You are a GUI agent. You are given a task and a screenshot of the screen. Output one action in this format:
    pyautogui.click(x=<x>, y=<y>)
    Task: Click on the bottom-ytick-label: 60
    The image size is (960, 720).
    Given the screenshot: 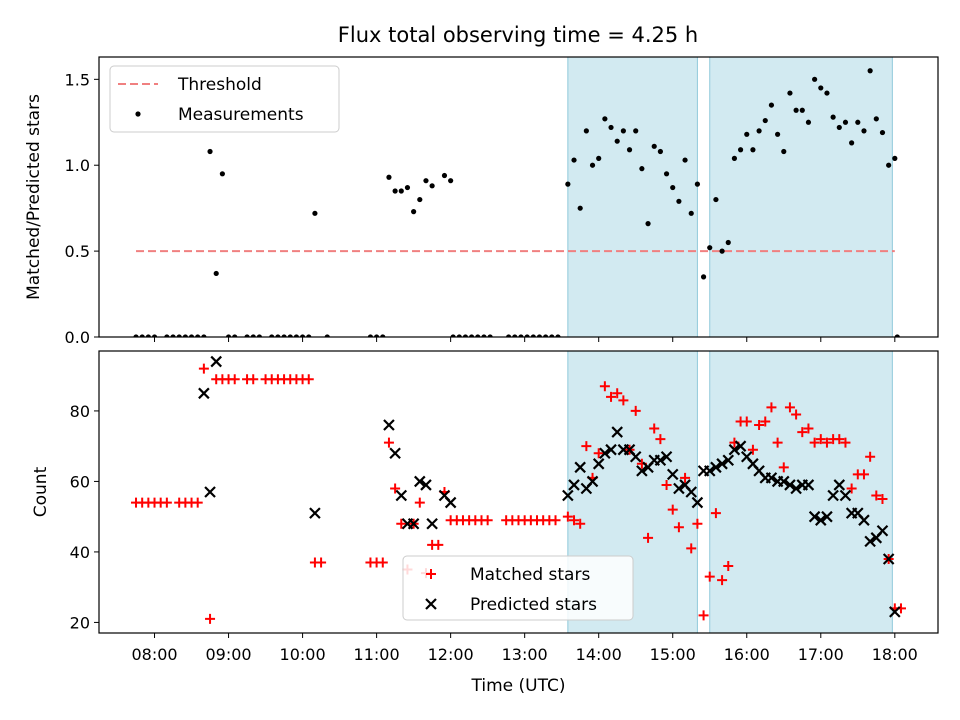 What is the action you would take?
    pyautogui.click(x=80, y=481)
    